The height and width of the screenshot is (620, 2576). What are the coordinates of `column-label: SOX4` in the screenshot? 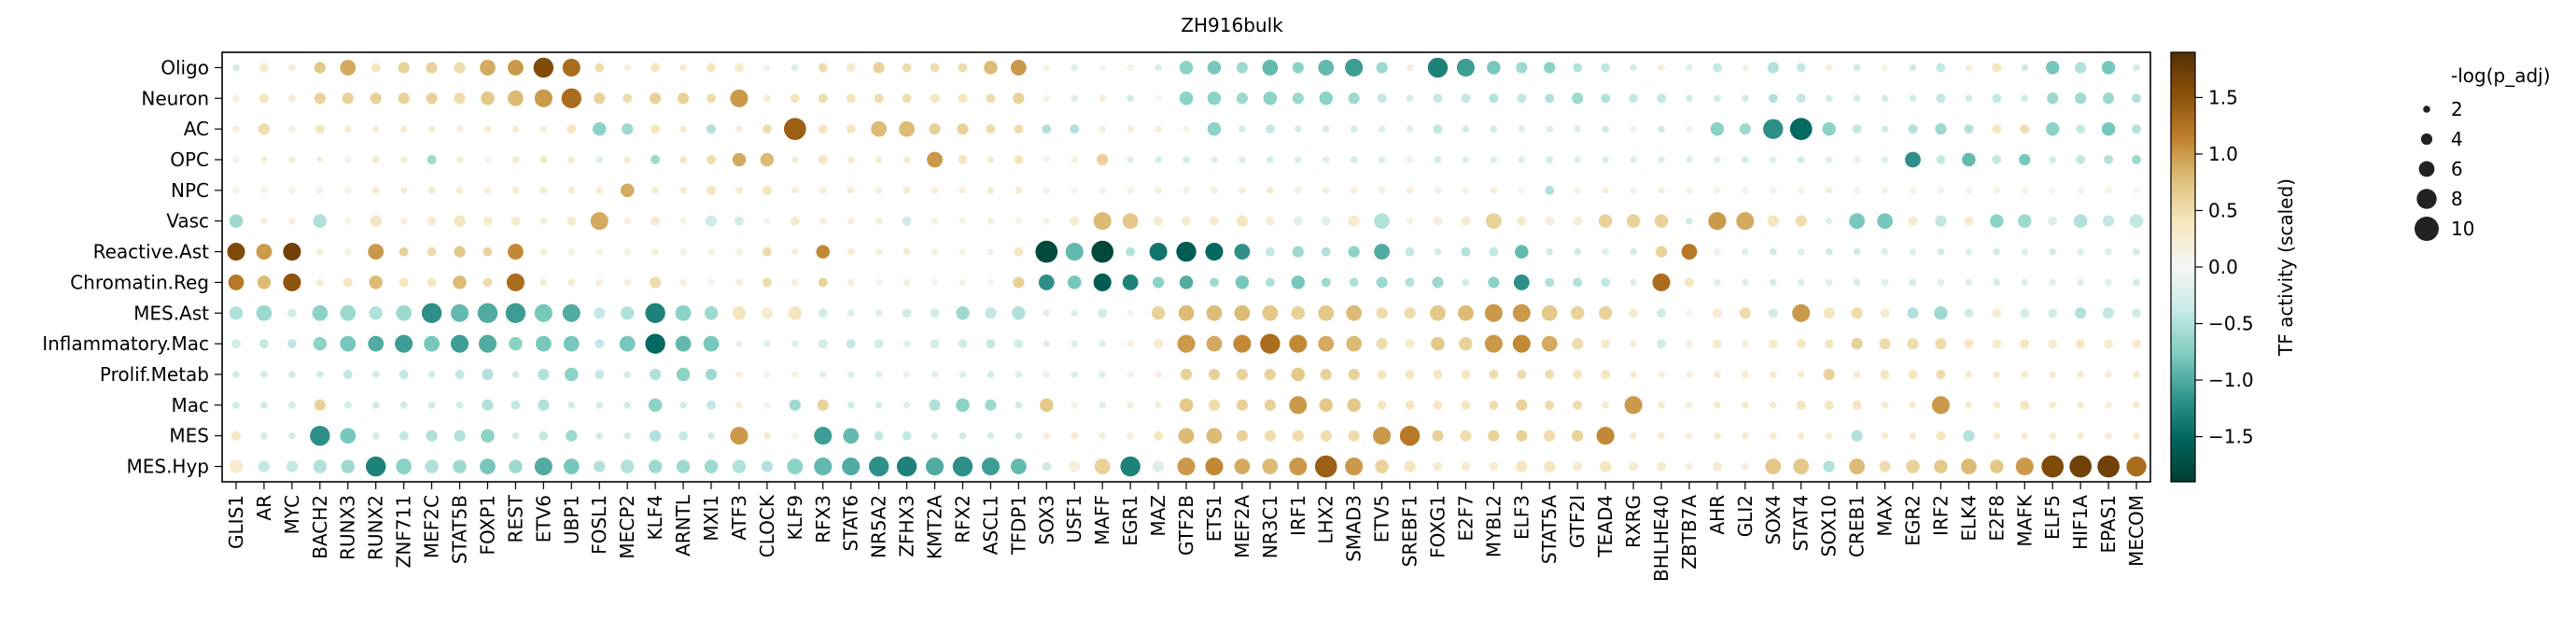 It's located at (1773, 520).